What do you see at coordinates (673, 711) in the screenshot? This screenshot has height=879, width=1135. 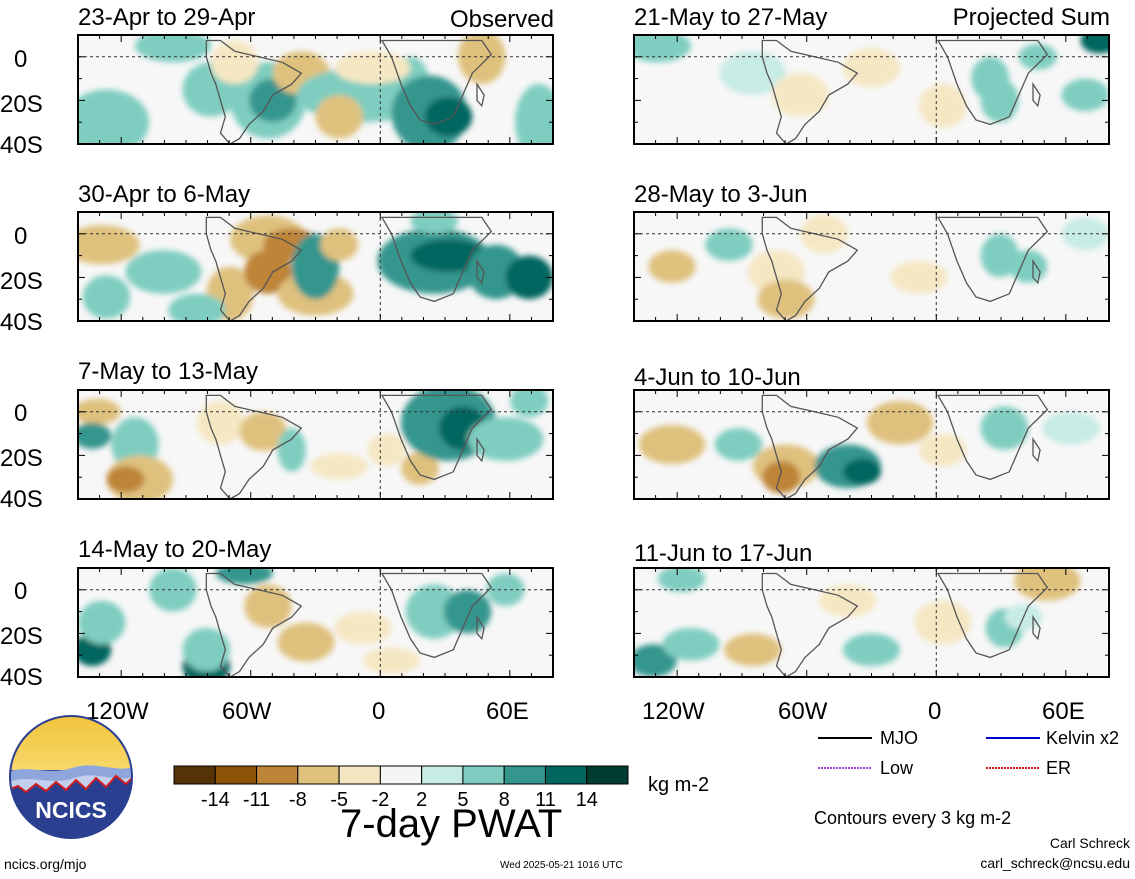 I see `x-tick-label: 120W` at bounding box center [673, 711].